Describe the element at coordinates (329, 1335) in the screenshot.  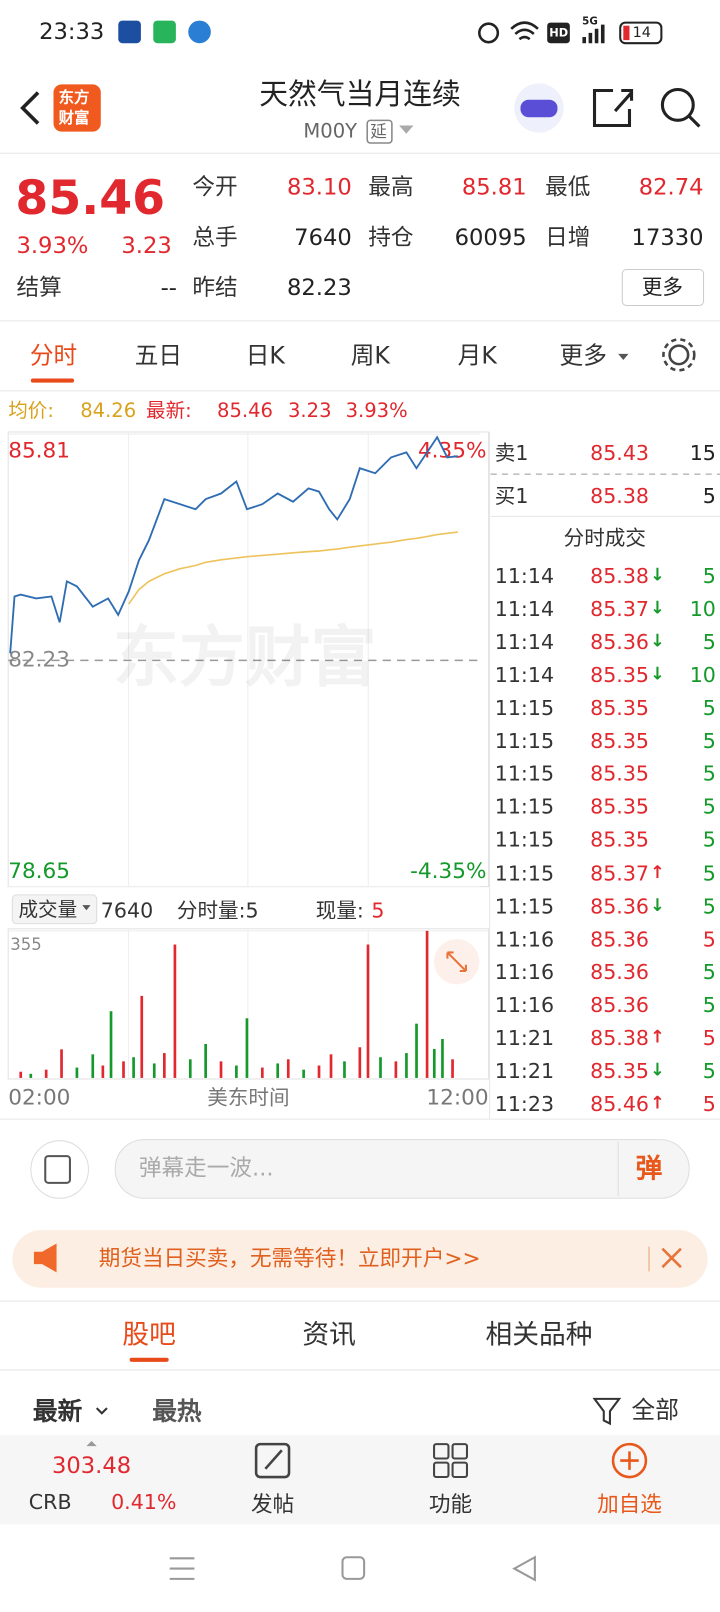
I see `section-tab: 资讯` at that location.